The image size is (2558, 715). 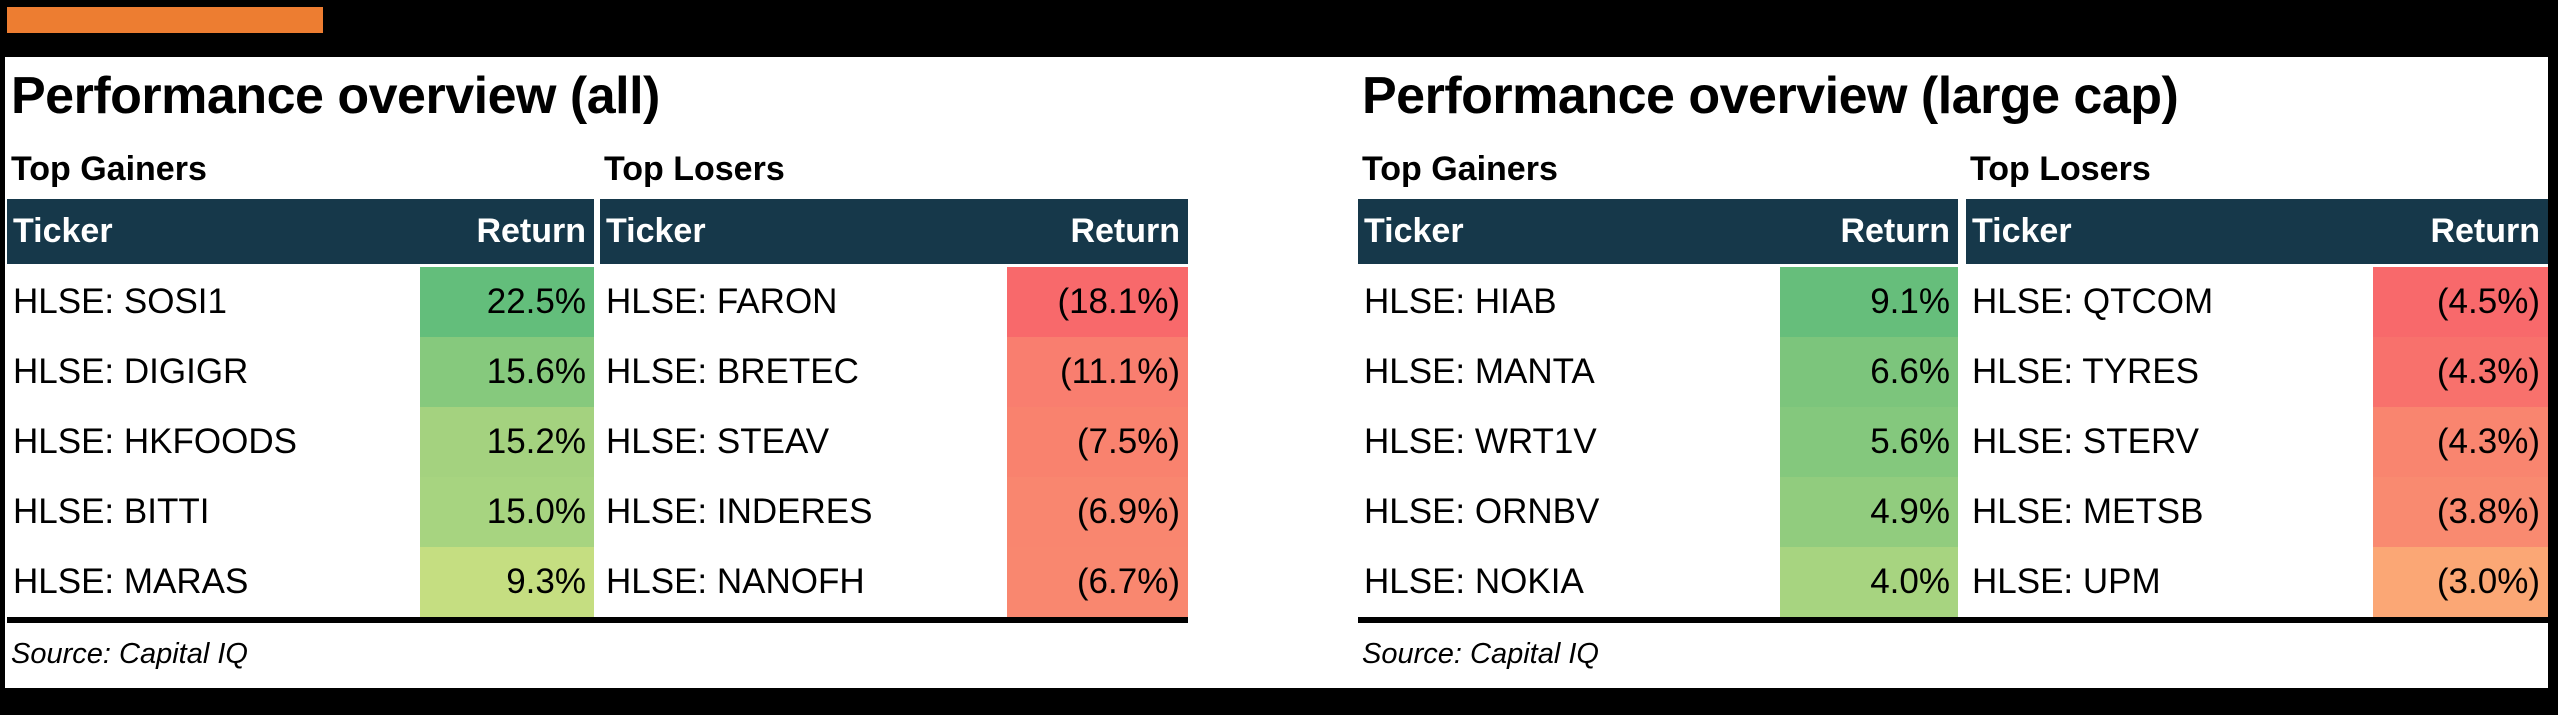 What do you see at coordinates (1869, 582) in the screenshot?
I see `gainer-return-cell: 4.0%` at bounding box center [1869, 582].